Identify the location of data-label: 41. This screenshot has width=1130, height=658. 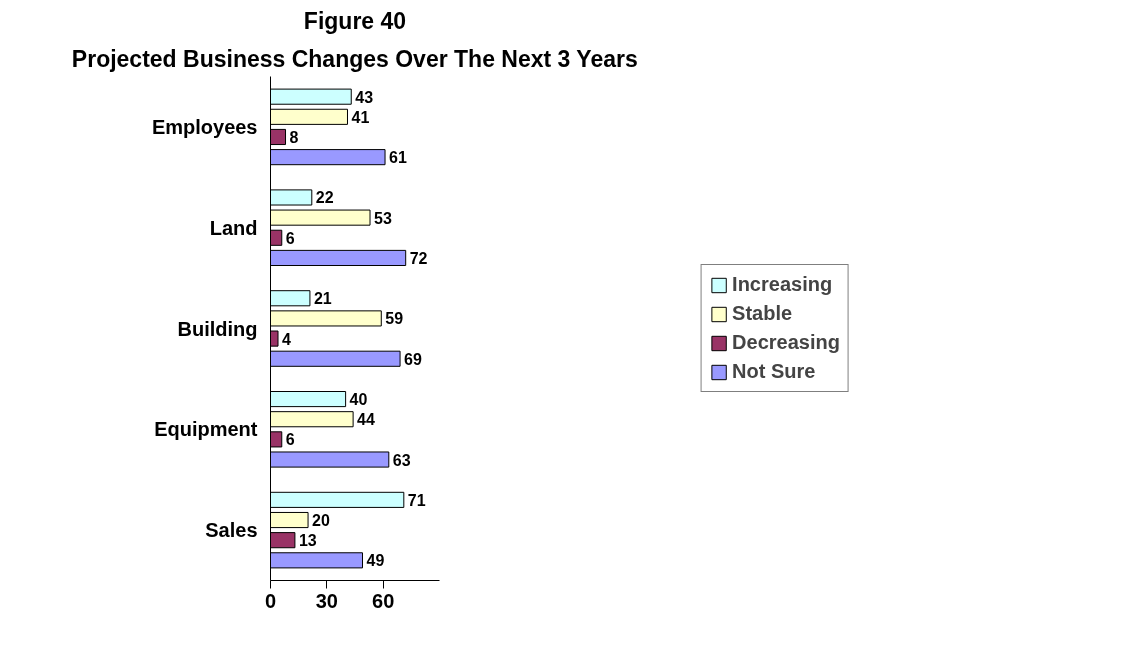
(360, 117).